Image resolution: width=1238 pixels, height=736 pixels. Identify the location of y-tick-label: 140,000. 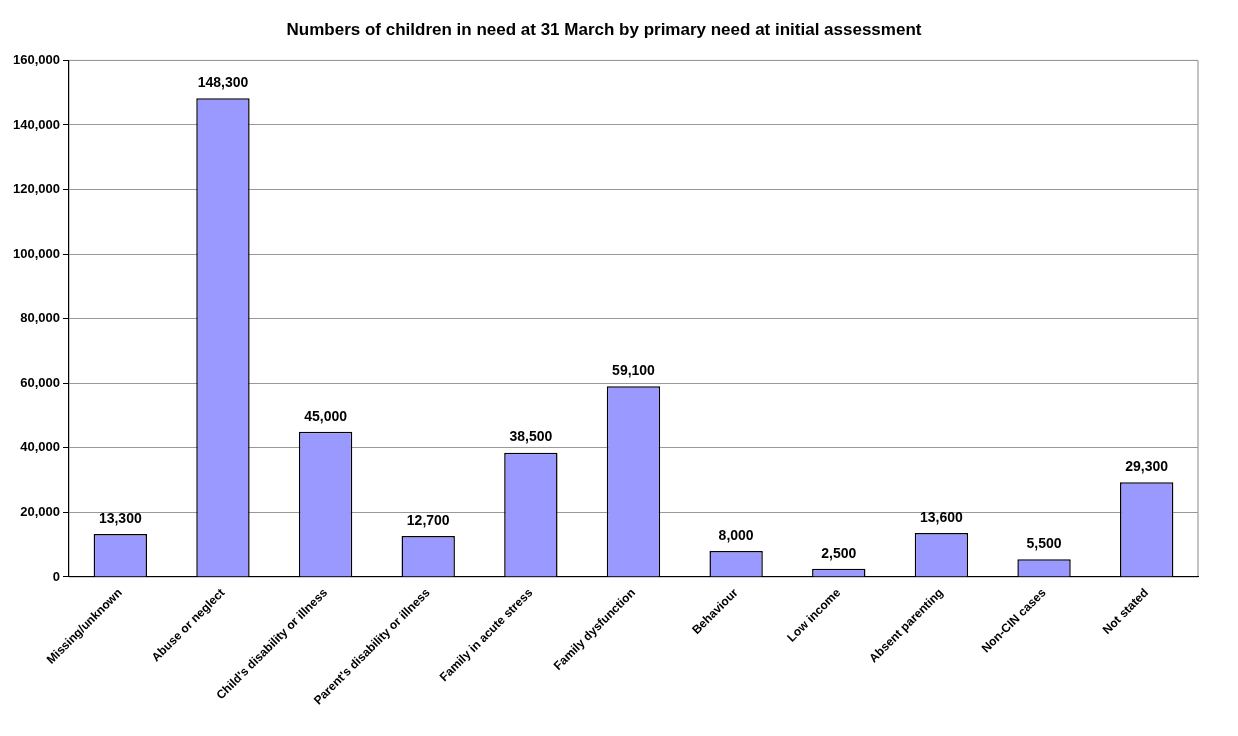
(36, 124).